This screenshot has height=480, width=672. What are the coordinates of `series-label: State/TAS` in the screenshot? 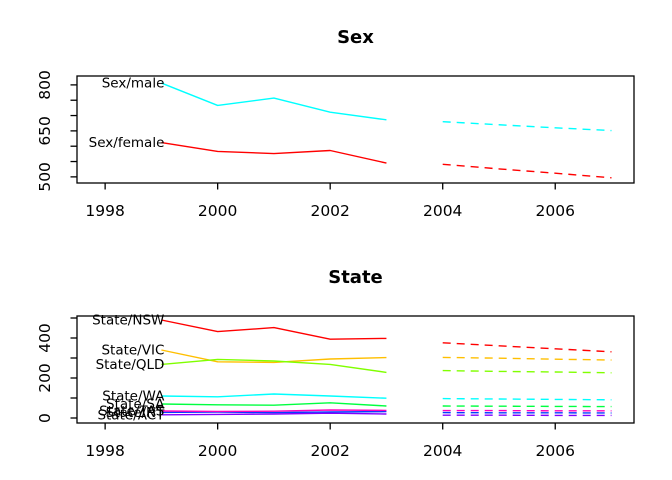 It's located at (131, 412).